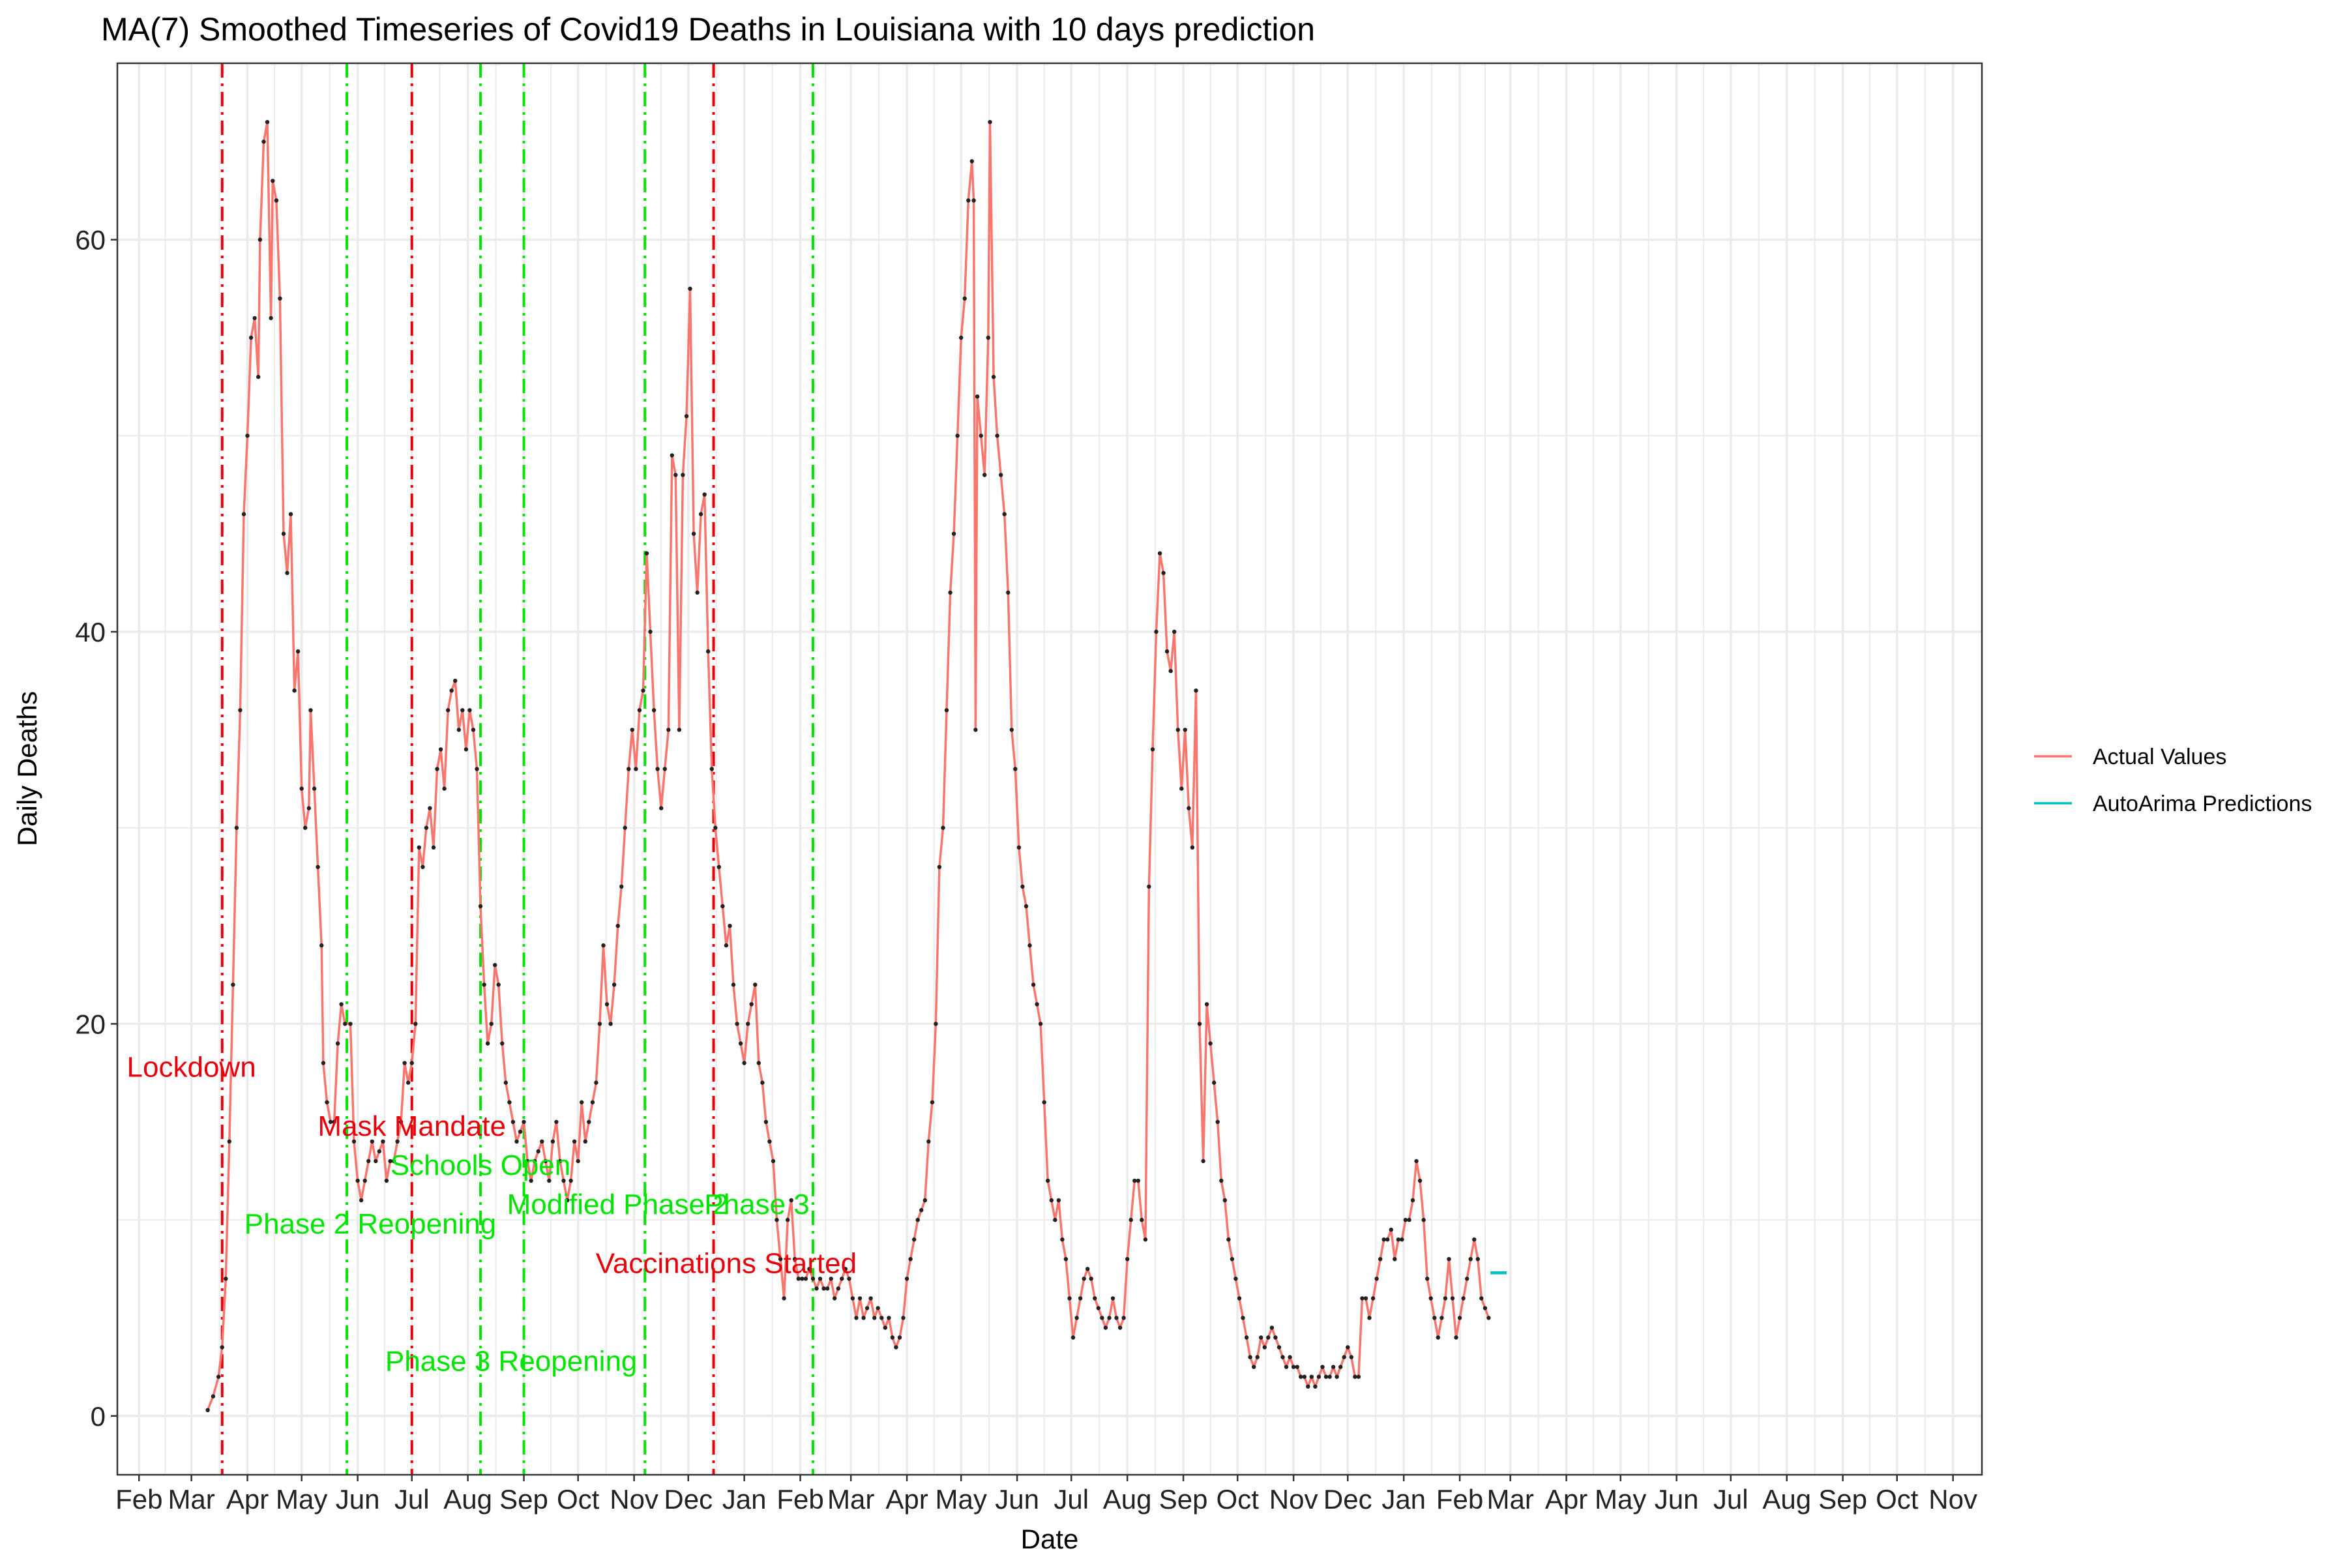 Image resolution: width=2347 pixels, height=1568 pixels. I want to click on x-tick-label: Aug, so click(1786, 1500).